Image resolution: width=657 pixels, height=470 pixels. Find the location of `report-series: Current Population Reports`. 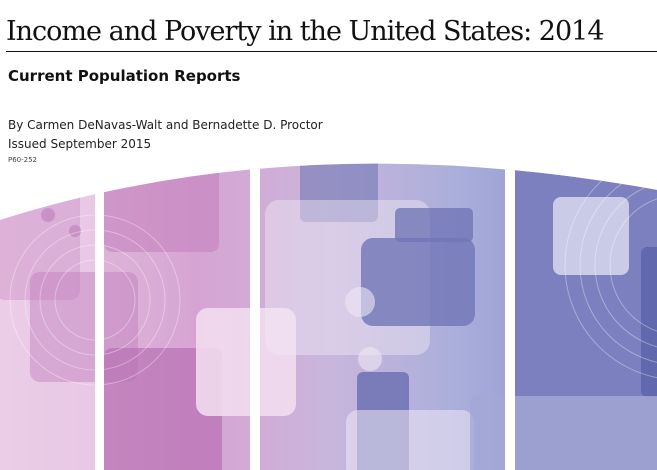

report-series: Current Population Reports is located at coordinates (124, 76).